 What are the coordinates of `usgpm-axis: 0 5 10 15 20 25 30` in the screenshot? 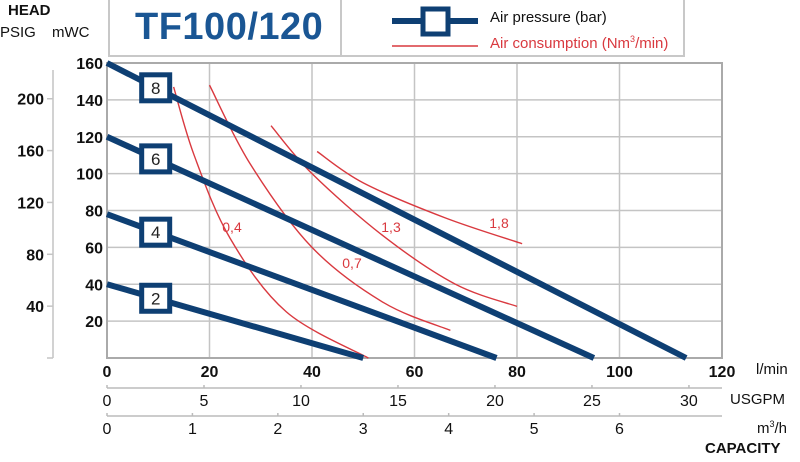 It's located at (412, 397).